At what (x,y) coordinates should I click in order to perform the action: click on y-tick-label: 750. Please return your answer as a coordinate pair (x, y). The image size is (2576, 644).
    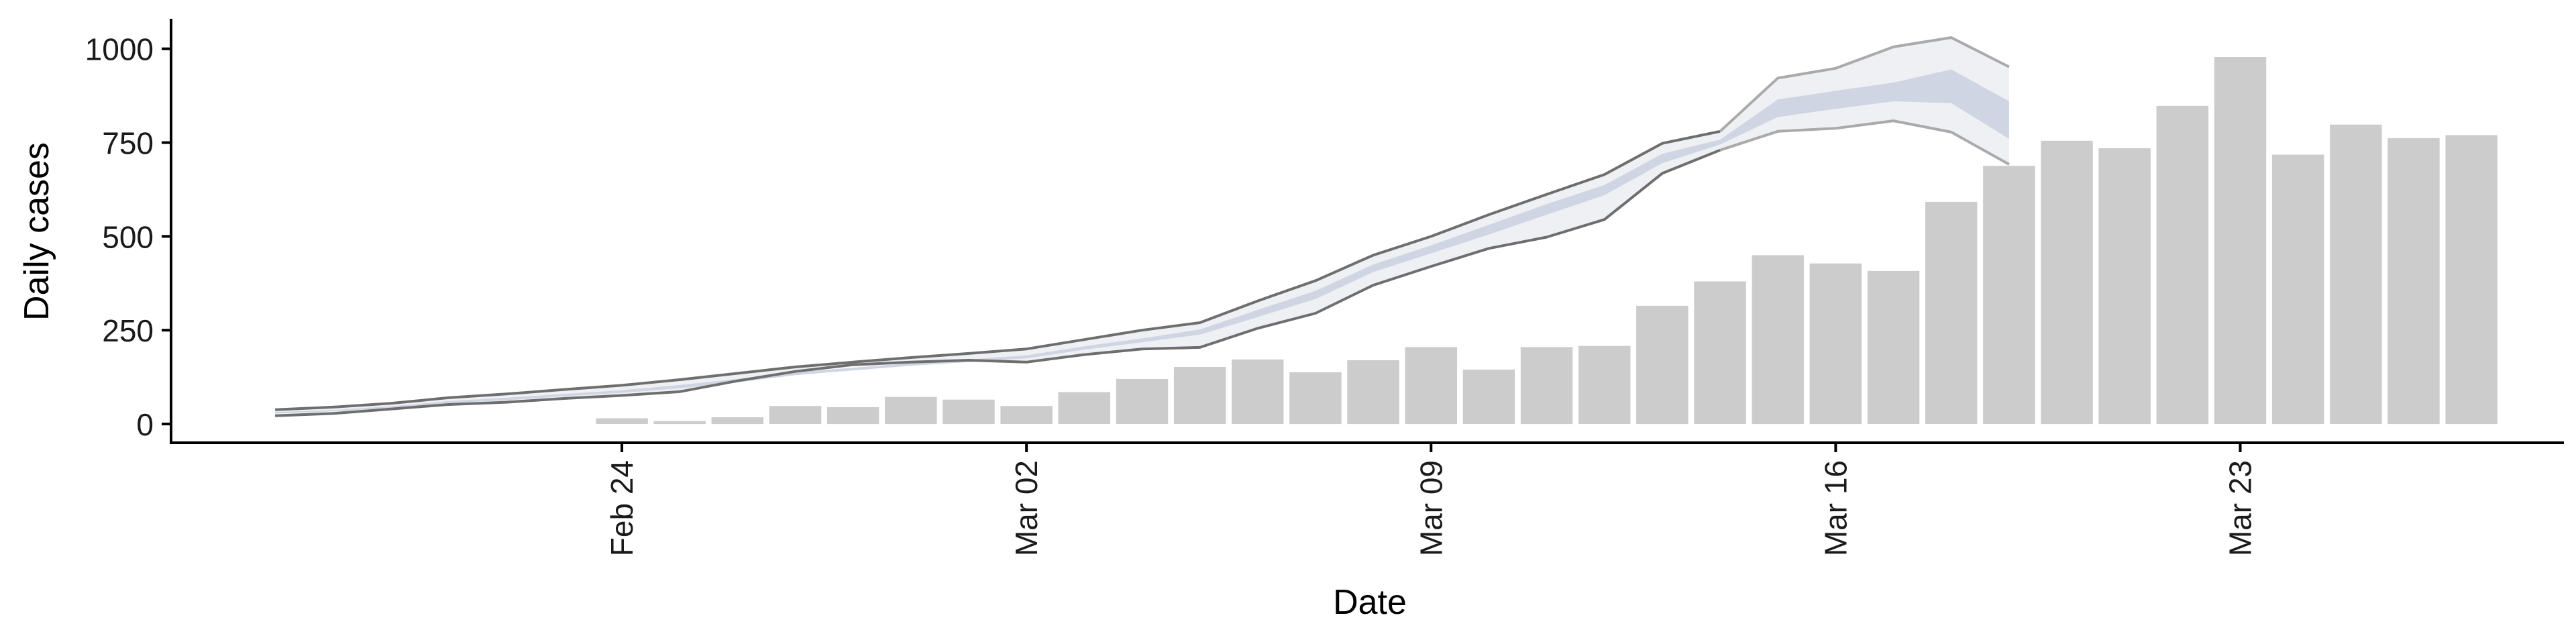
    Looking at the image, I should click on (128, 143).